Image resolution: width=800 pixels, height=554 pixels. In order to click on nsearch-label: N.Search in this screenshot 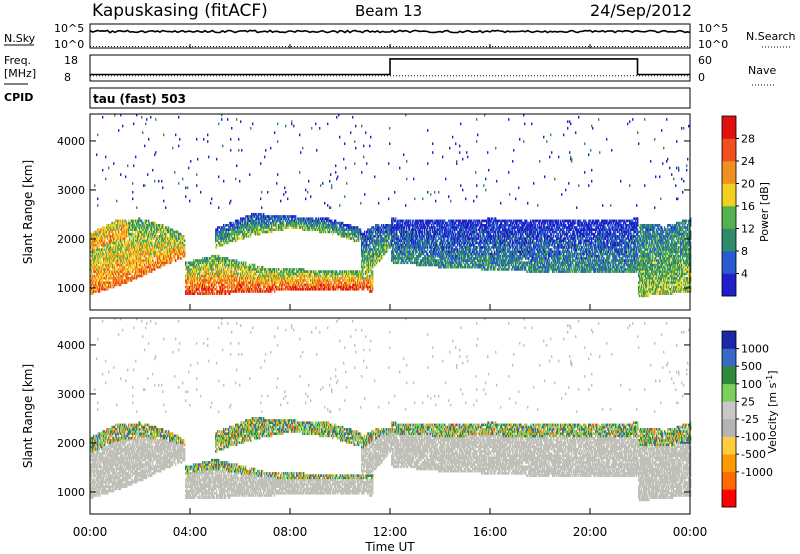, I will do `click(771, 36)`.